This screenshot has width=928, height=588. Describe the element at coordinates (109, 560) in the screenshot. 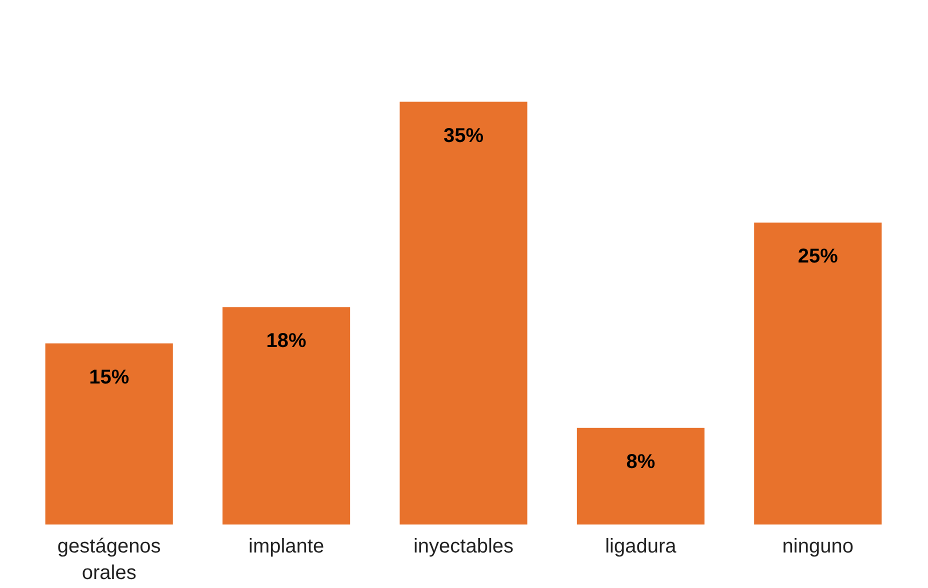

I see `x-tick-label: gestágenos orales` at that location.